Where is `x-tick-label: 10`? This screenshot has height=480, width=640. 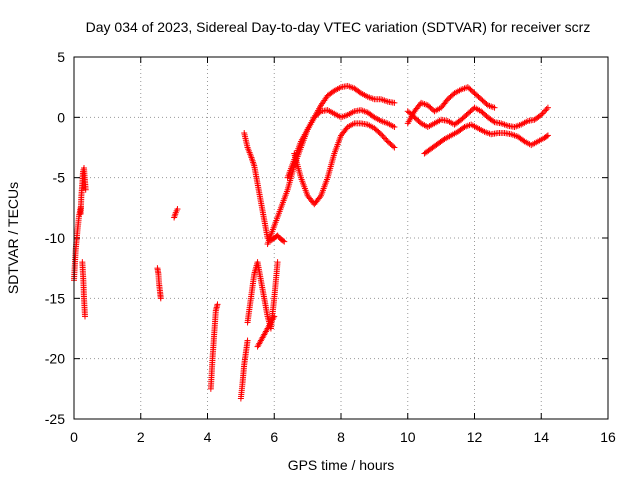 x-tick-label: 10 is located at coordinates (408, 437).